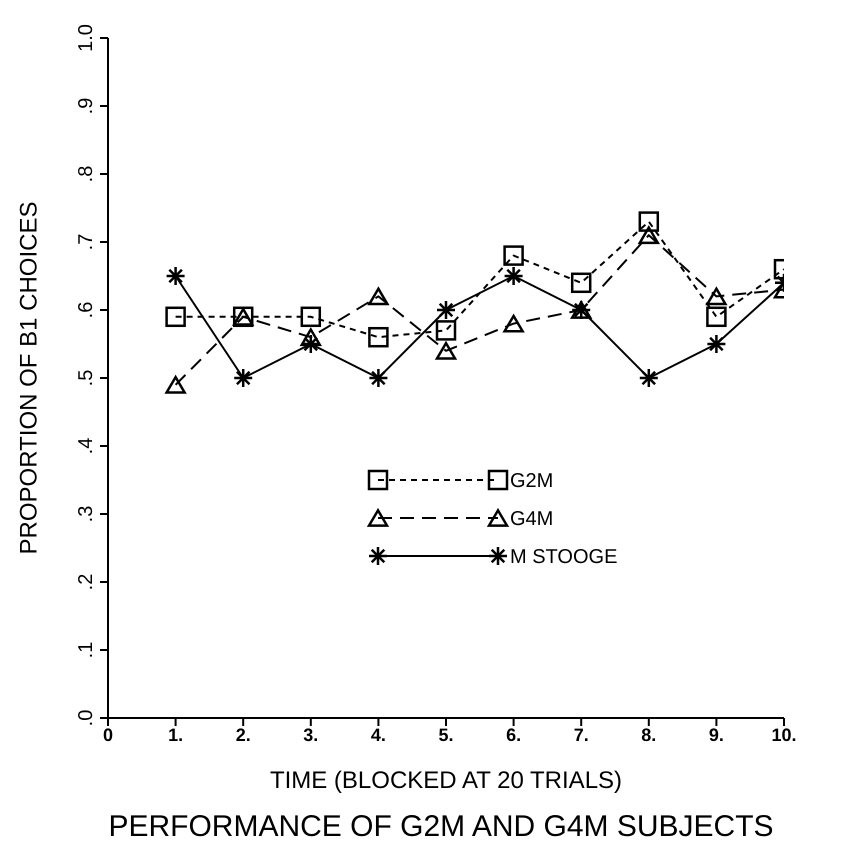 Image resolution: width=842 pixels, height=863 pixels. I want to click on x-axis-title: TIME (BLOCKED AT 20 TRIALS), so click(446, 780).